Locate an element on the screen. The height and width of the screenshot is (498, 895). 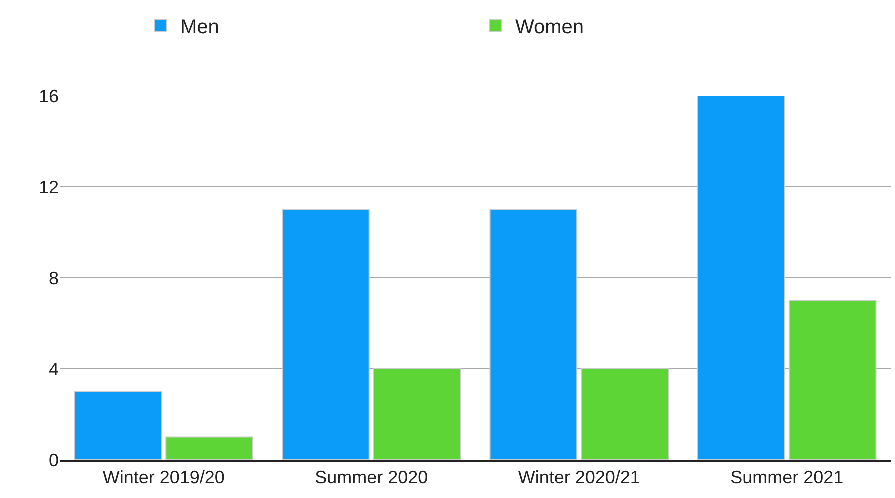
y-tick-label: 8 is located at coordinates (53, 278).